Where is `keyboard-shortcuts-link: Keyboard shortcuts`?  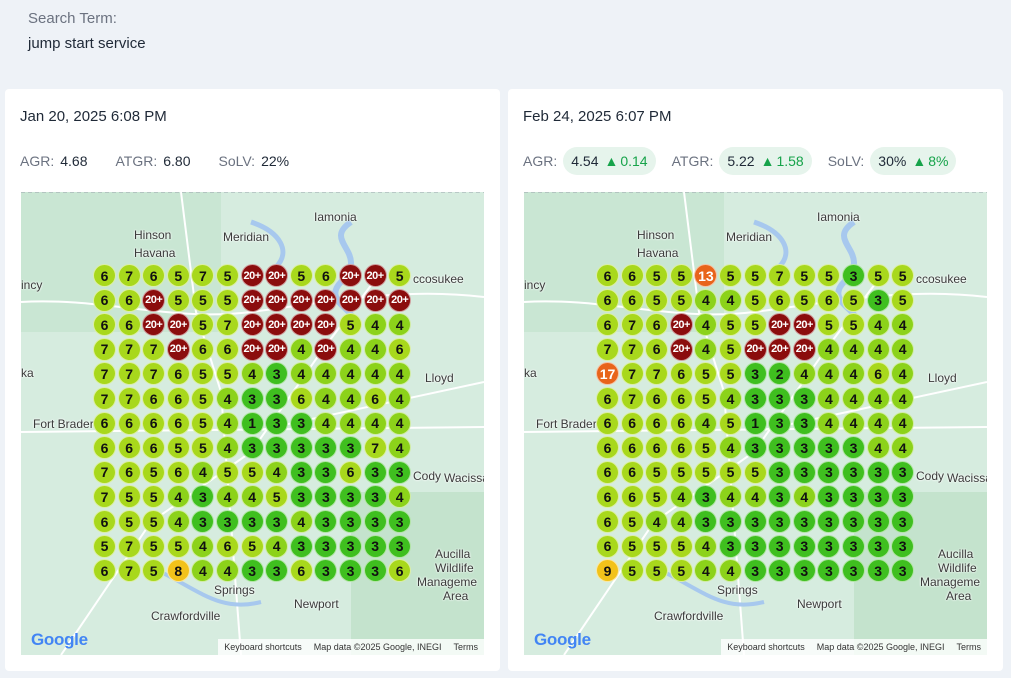 keyboard-shortcuts-link: Keyboard shortcuts is located at coordinates (766, 647).